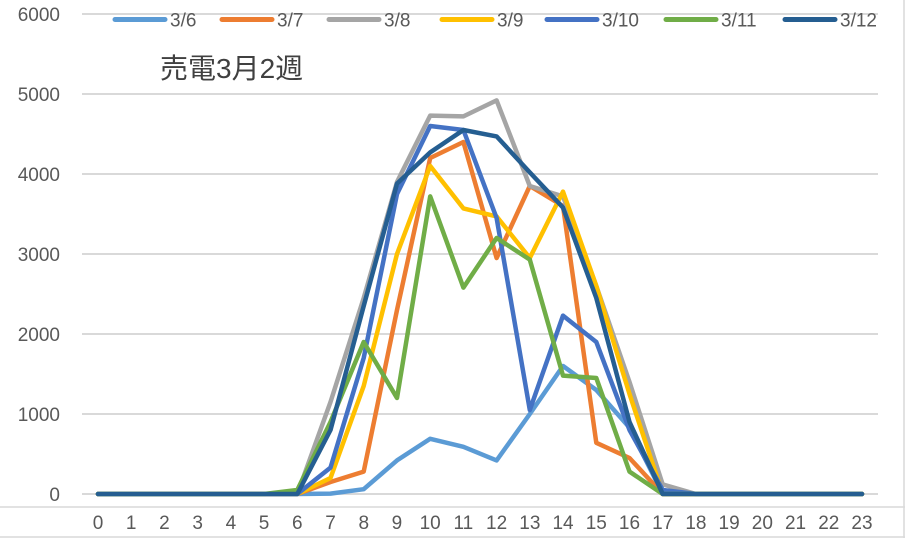 The image size is (905, 543). Describe the element at coordinates (529, 523) in the screenshot. I see `x-tick-label: 13` at that location.